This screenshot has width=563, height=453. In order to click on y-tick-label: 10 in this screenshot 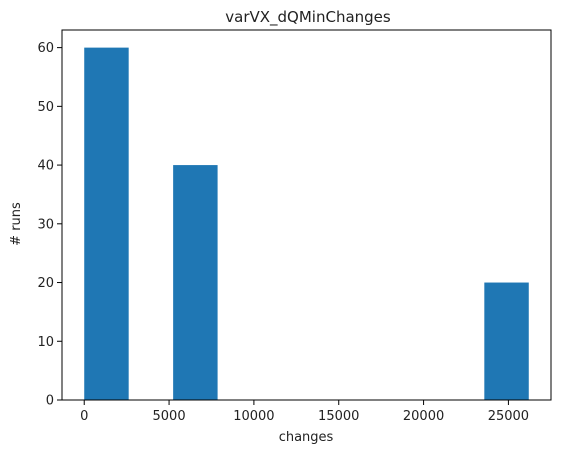, I will do `click(45, 342)`.